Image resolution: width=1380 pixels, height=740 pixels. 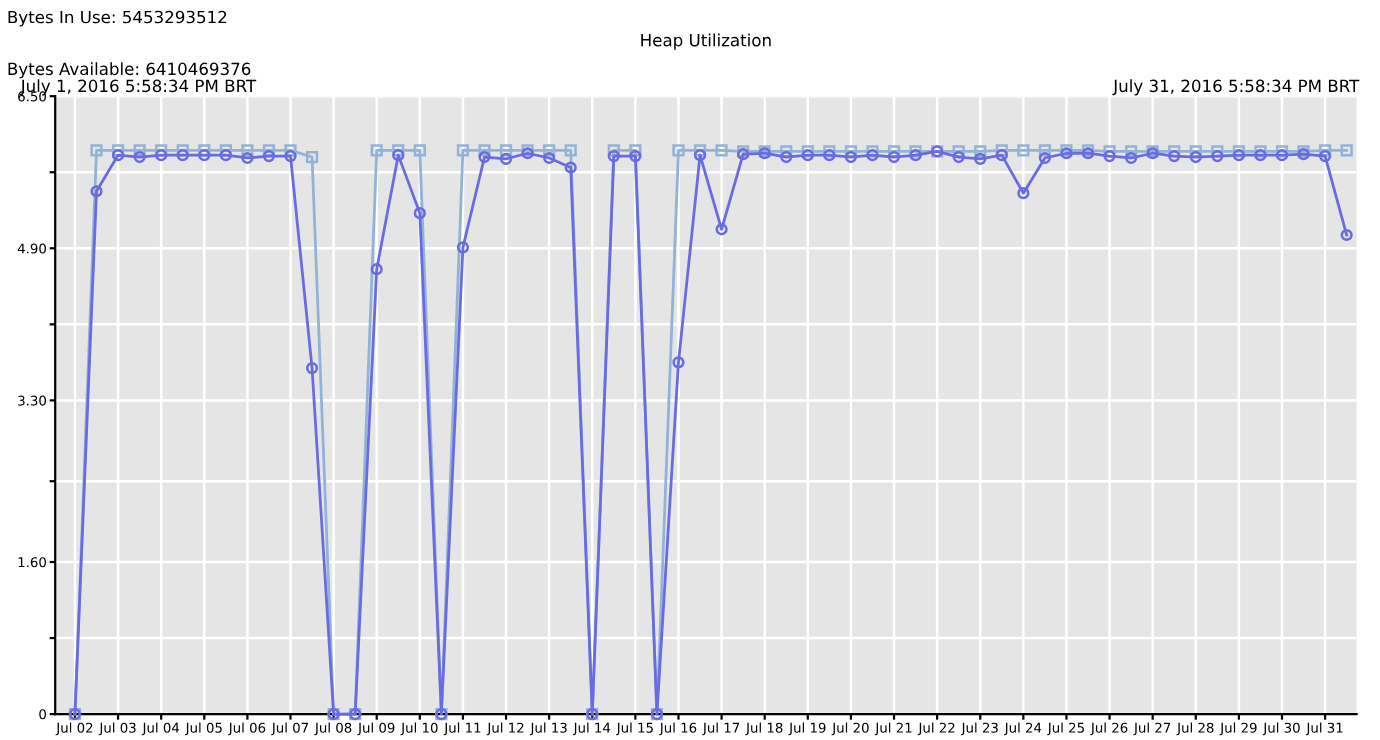 I want to click on text: July 1, 2016 5:58:34 PM BRT, so click(x=138, y=87).